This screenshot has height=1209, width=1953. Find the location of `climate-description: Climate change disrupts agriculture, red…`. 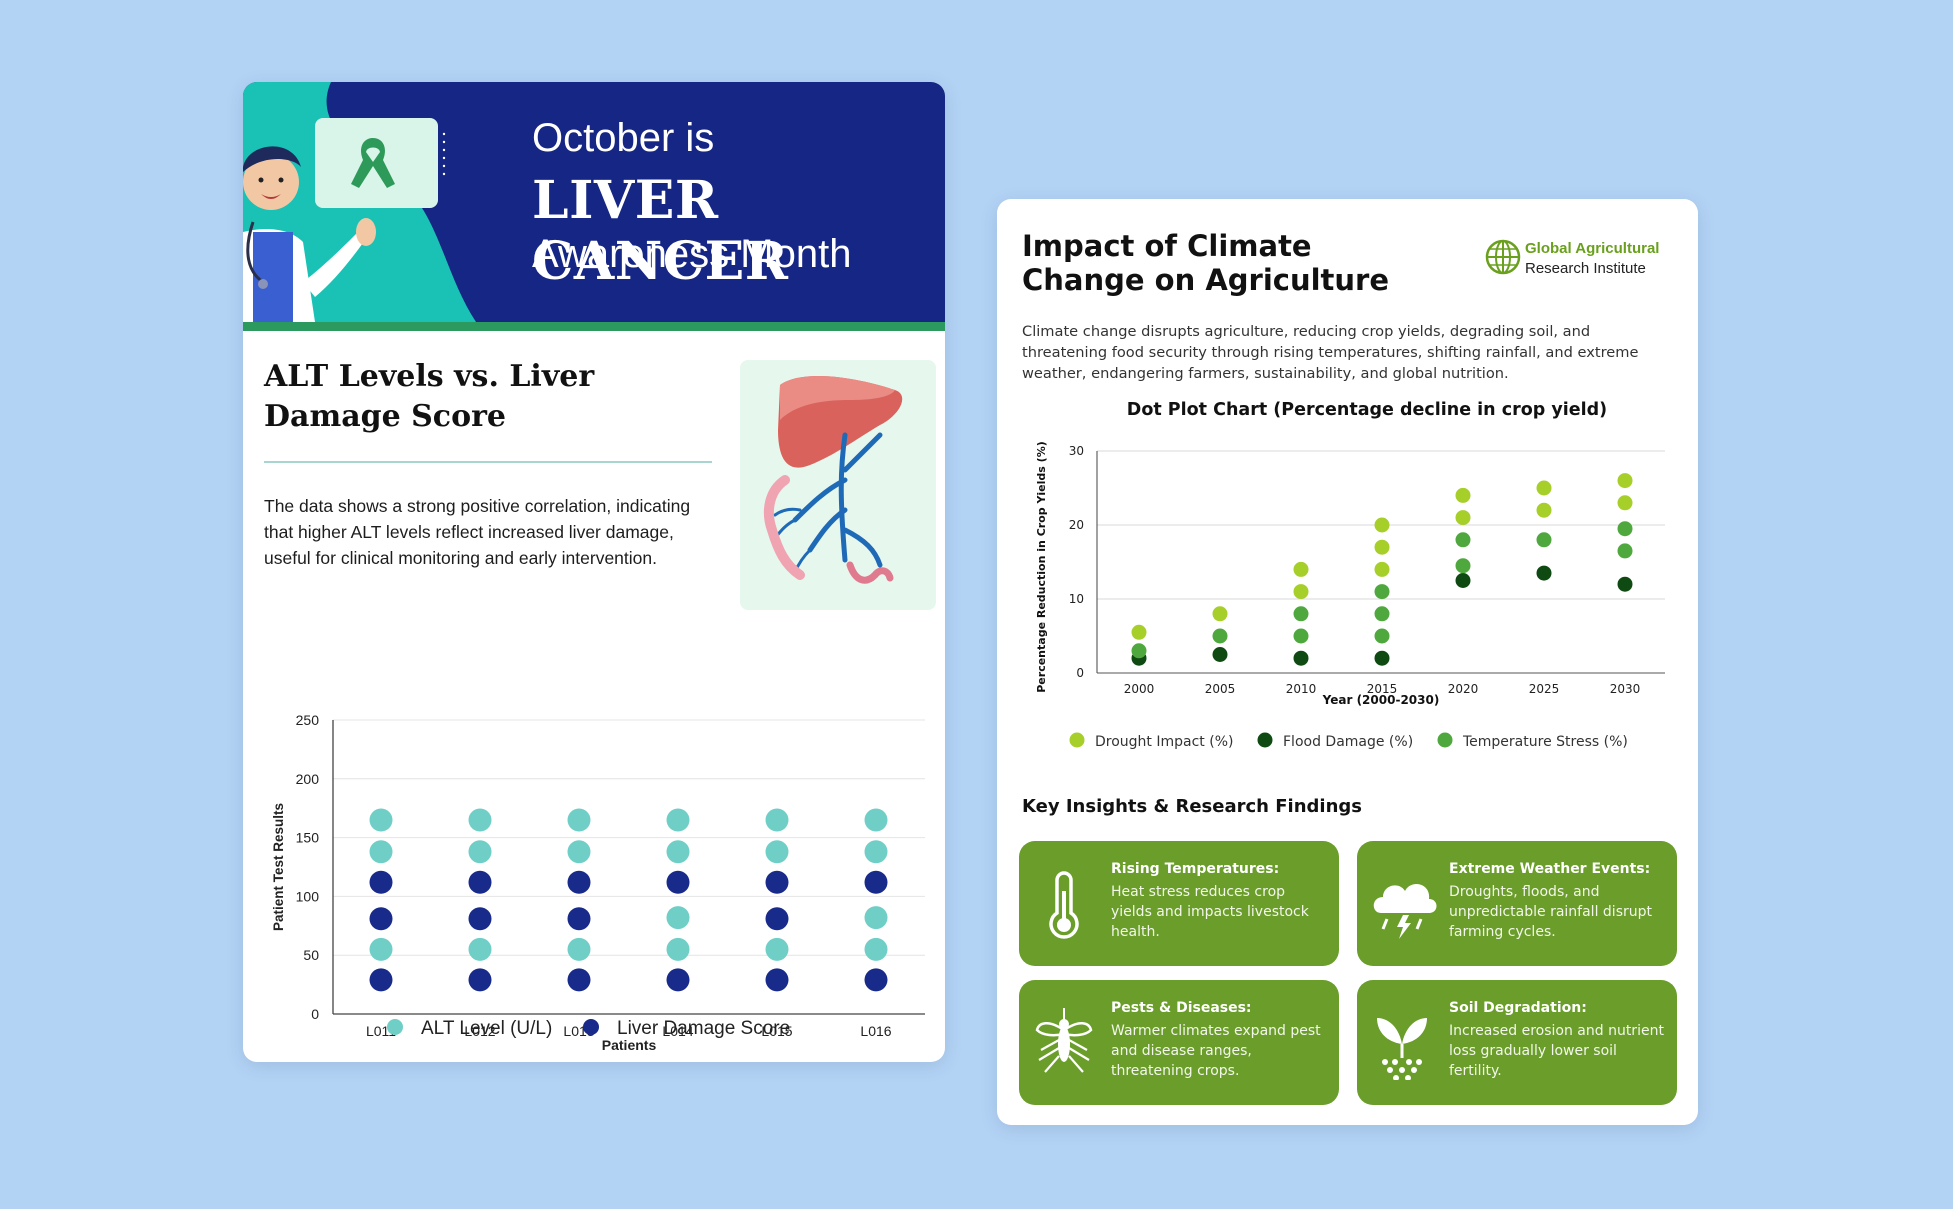

climate-description: Climate change disrupts agriculture, red… is located at coordinates (1330, 352).